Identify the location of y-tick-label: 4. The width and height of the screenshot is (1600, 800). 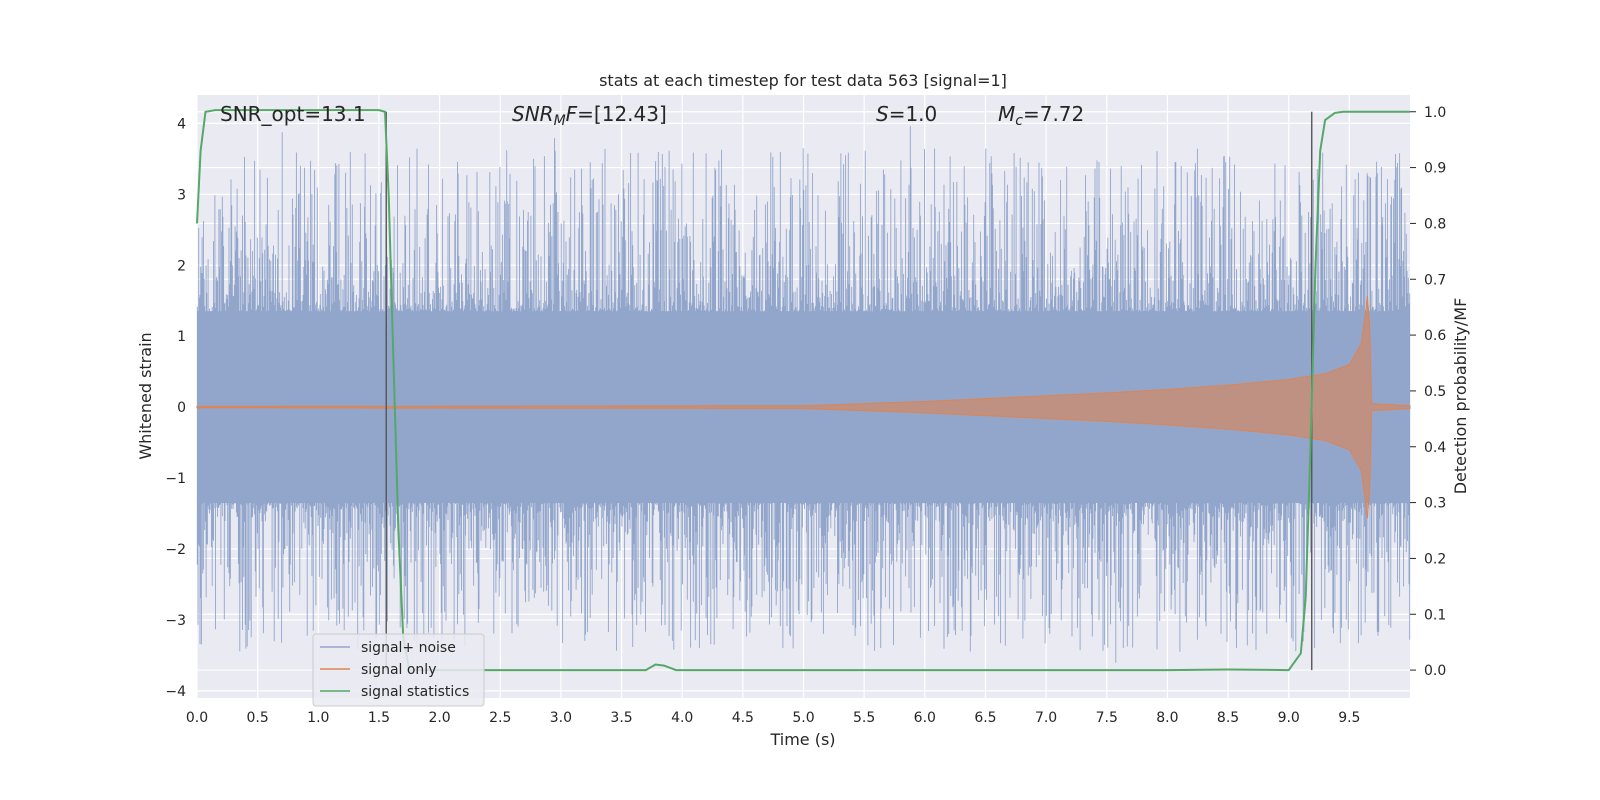
(181, 124).